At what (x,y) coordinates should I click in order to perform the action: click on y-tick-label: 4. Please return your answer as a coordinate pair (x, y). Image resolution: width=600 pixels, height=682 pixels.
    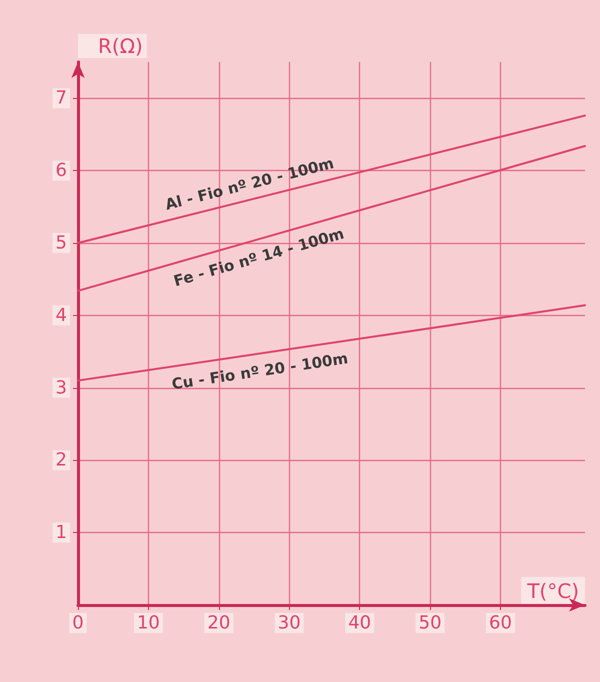
    Looking at the image, I should click on (61, 315).